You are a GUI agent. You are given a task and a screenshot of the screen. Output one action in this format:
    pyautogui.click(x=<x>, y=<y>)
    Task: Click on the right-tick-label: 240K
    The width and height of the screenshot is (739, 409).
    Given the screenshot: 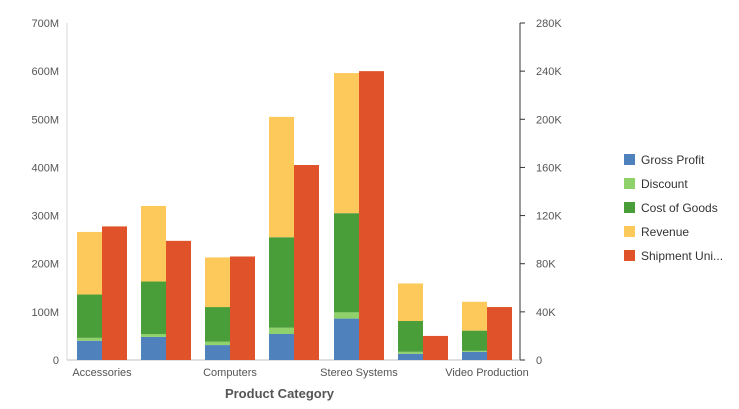 What is the action you would take?
    pyautogui.click(x=549, y=72)
    